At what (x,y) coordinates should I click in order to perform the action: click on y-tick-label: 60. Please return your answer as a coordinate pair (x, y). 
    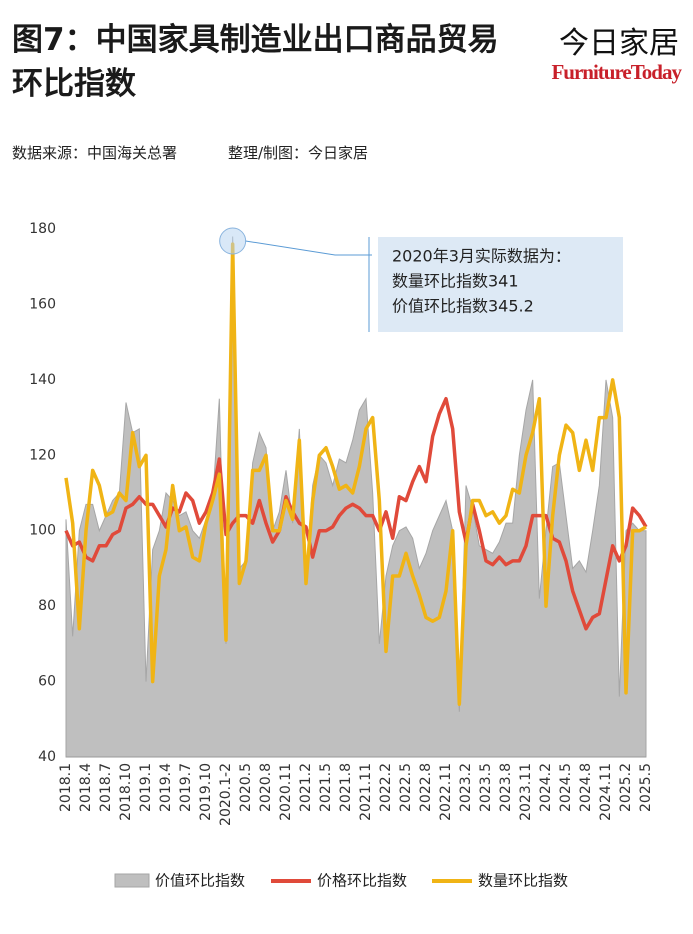
    Looking at the image, I should click on (47, 682).